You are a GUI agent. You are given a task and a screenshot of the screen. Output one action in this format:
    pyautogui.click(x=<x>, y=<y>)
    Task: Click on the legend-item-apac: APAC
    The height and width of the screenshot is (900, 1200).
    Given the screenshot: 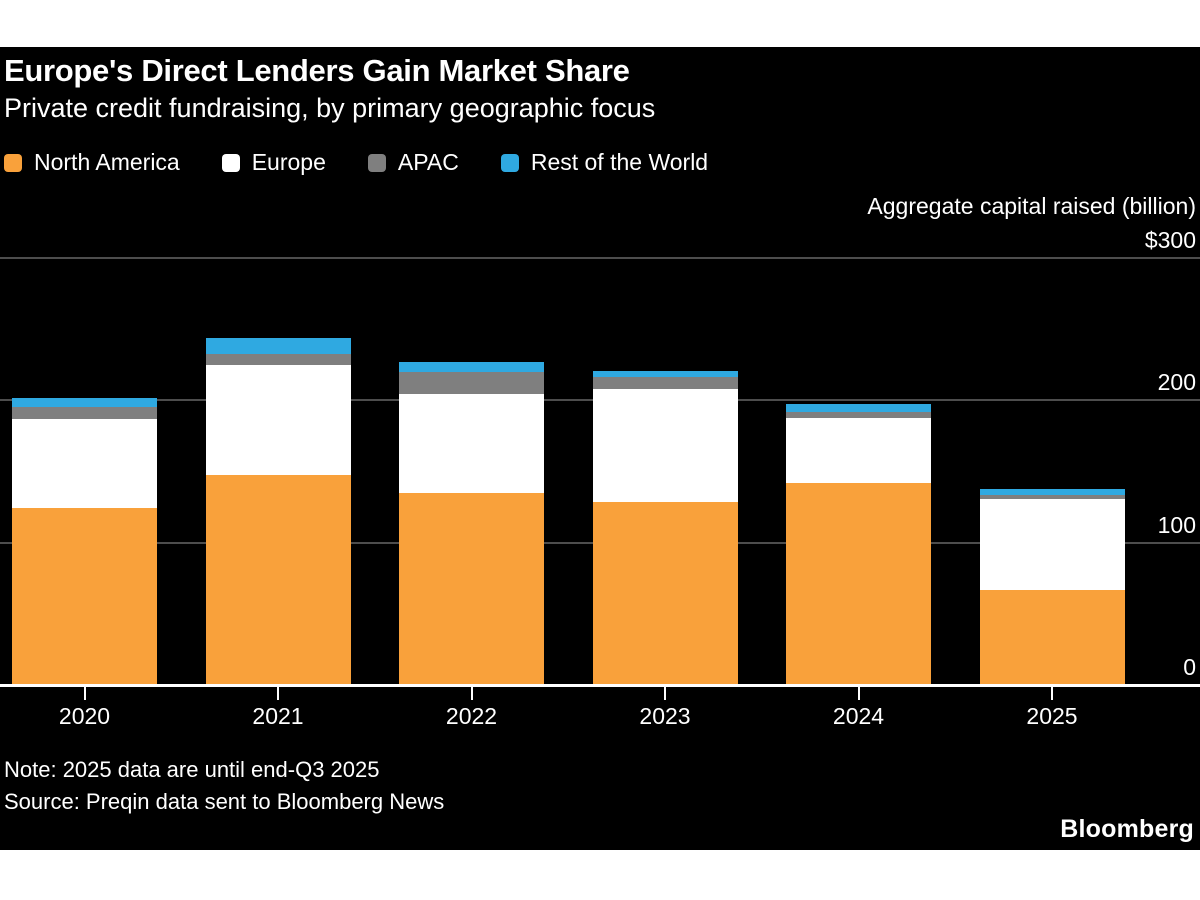 What is the action you would take?
    pyautogui.click(x=413, y=162)
    